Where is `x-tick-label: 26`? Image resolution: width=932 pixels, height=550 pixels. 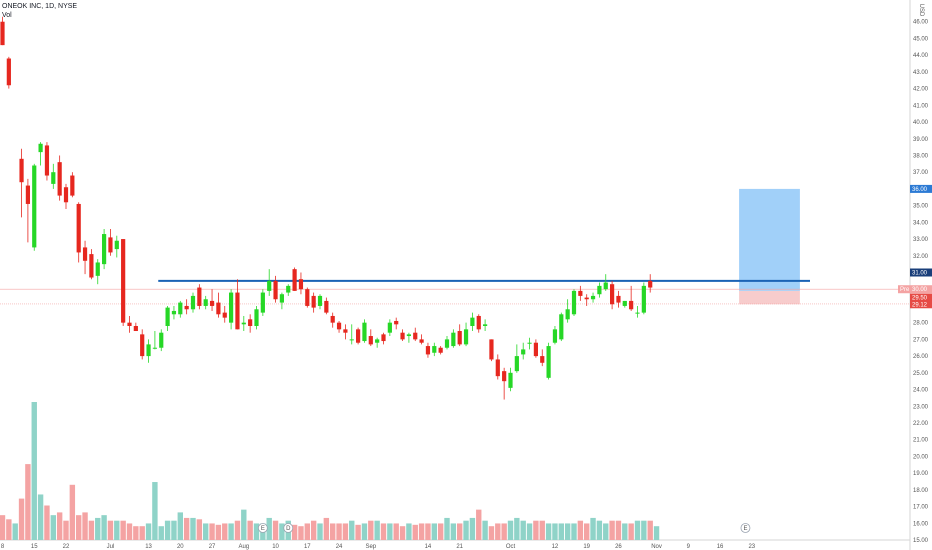
x-tick-label: 26 is located at coordinates (618, 547).